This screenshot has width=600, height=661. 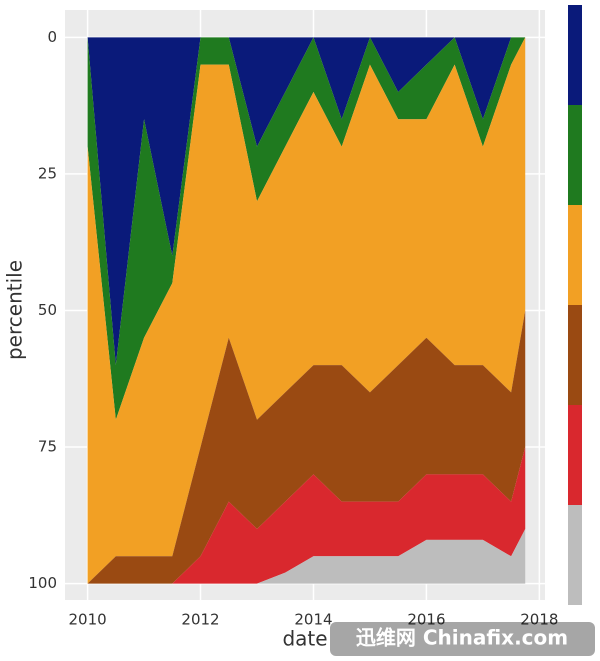 I want to click on x-tick-label: 2016, so click(x=426, y=620).